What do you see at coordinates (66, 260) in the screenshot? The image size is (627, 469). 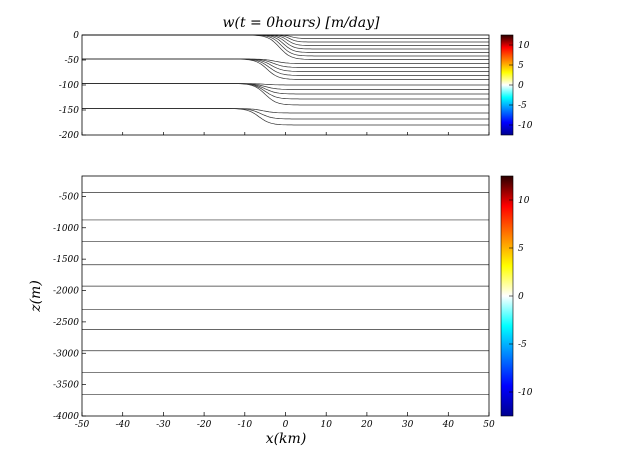 I see `bottom-y-tick-label: -1500` at bounding box center [66, 260].